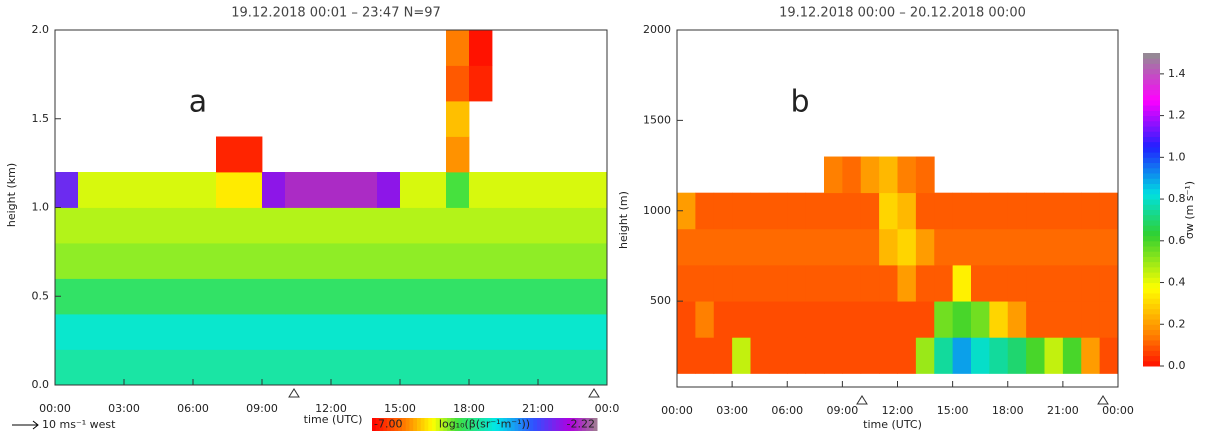 This screenshot has height=441, width=1210. Describe the element at coordinates (41, 29) in the screenshot. I see `y-tick-label: 2.0` at that location.